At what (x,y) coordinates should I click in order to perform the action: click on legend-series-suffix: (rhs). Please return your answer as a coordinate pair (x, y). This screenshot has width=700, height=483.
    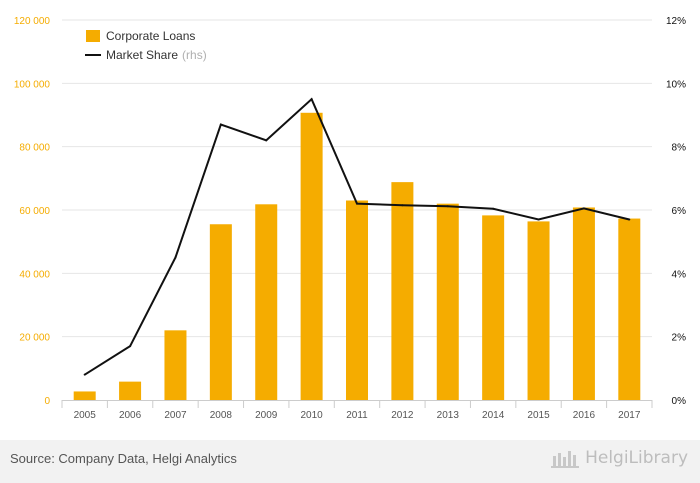
    Looking at the image, I should click on (194, 55).